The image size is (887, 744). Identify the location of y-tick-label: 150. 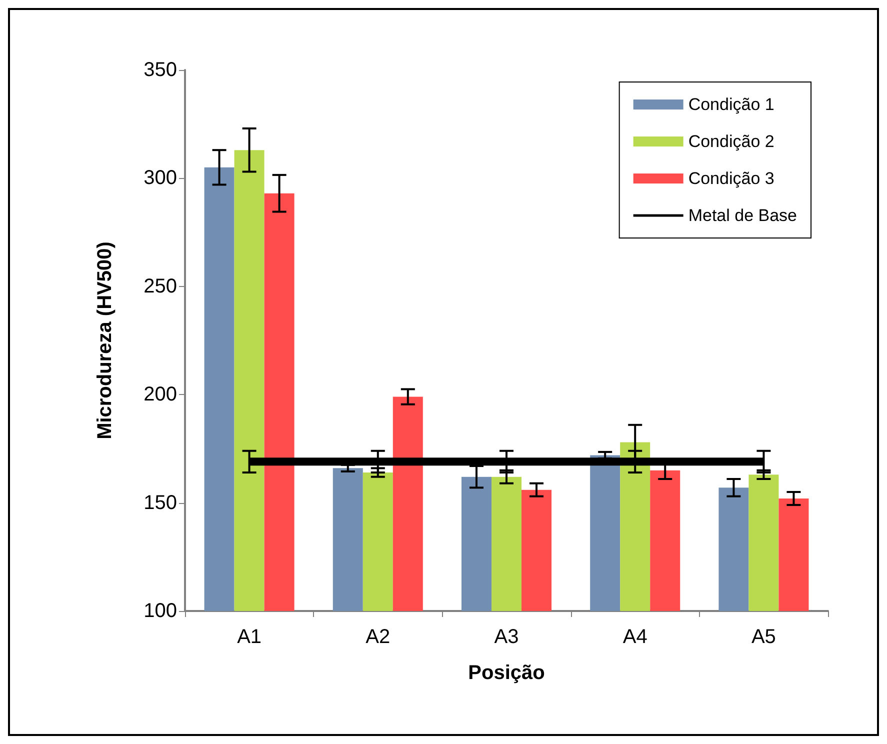
(160, 503).